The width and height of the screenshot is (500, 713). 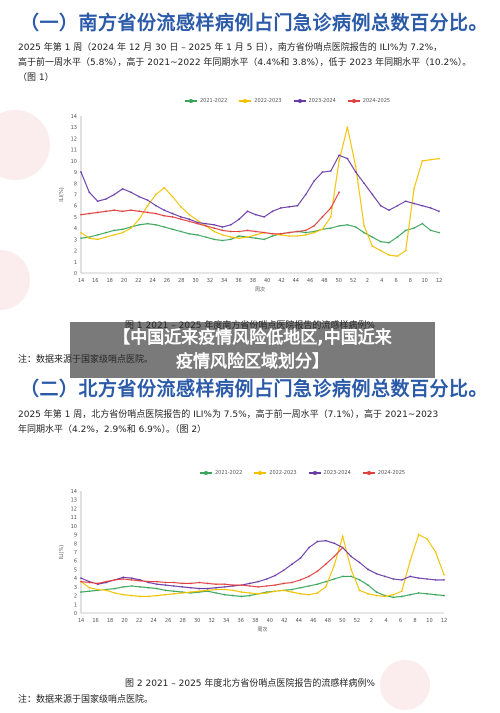 I want to click on chart2-note: 注：数据来源于国家级哨点医院。, so click(x=86, y=700).